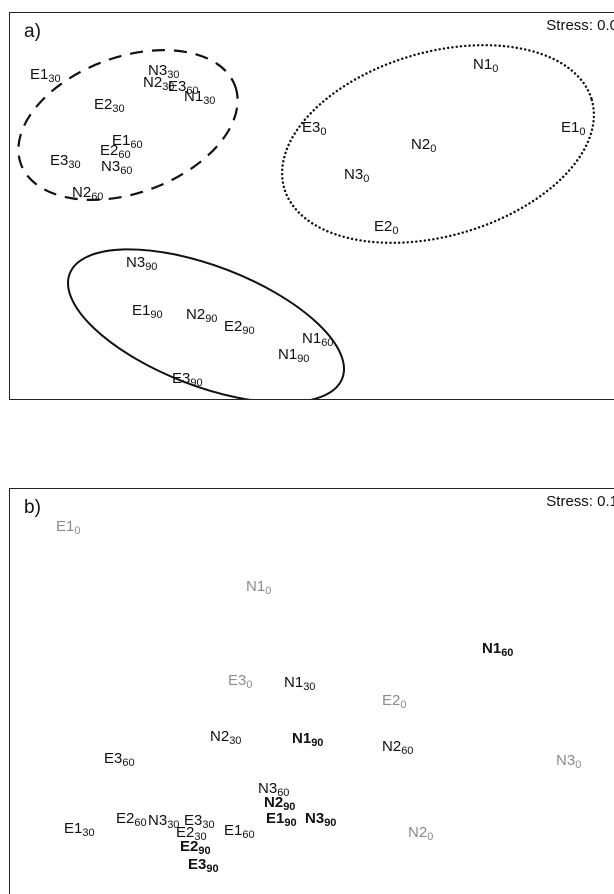 The width and height of the screenshot is (614, 894). I want to click on point-label: E290, so click(195, 848).